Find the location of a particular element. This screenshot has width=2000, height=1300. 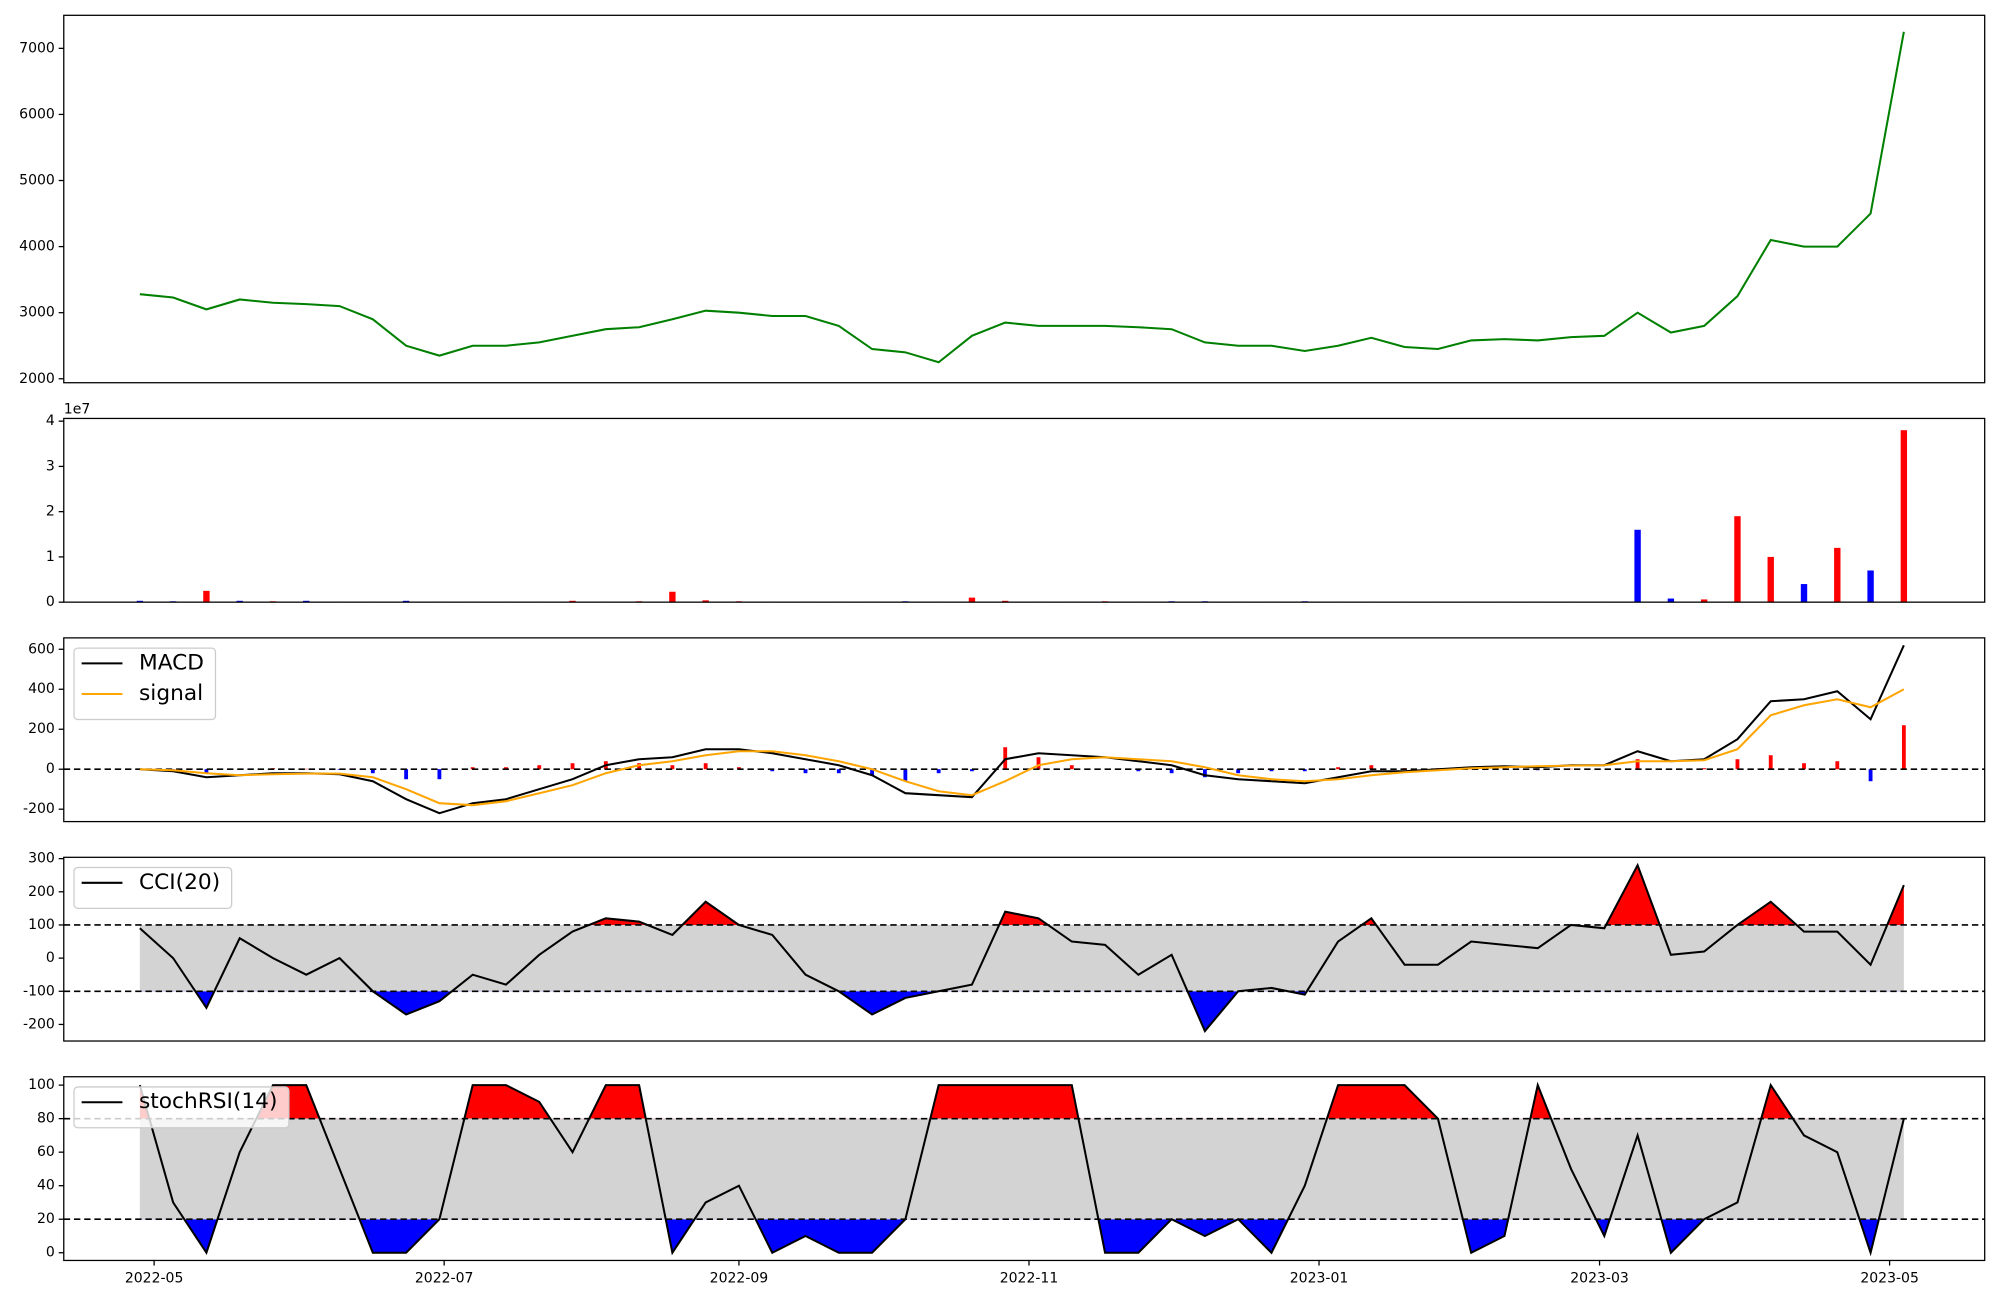

y-tick-label: -100 is located at coordinates (39, 991).